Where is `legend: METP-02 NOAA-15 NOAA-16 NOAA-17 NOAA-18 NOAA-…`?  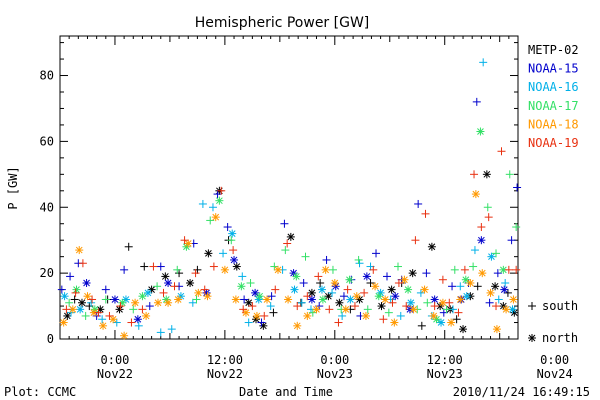
legend: METP-02 NOAA-15 NOAA-16 NOAA-17 NOAA-18 NOAA-… is located at coordinates (553, 96).